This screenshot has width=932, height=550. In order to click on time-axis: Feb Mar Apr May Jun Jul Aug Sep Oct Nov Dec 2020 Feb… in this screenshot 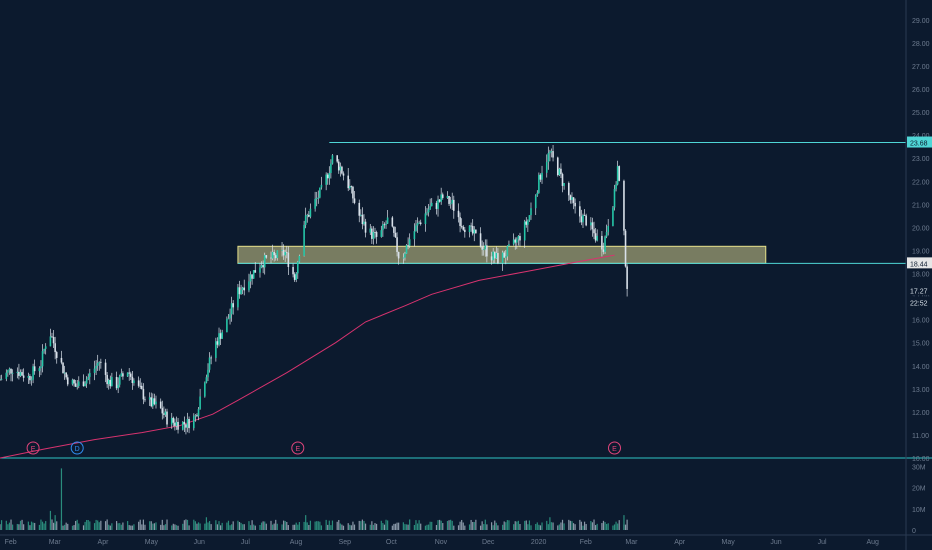, I will do `click(466, 540)`.